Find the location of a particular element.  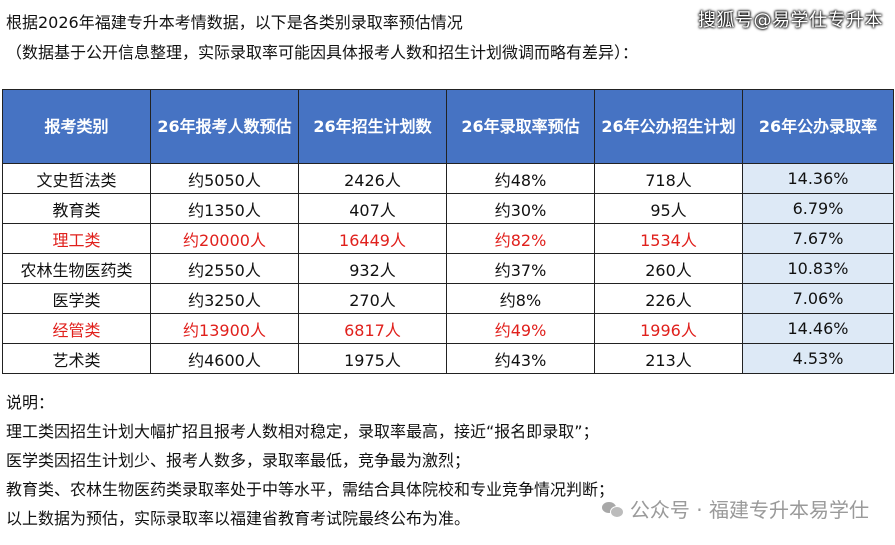

cell-category: 医学类 is located at coordinates (76, 298).